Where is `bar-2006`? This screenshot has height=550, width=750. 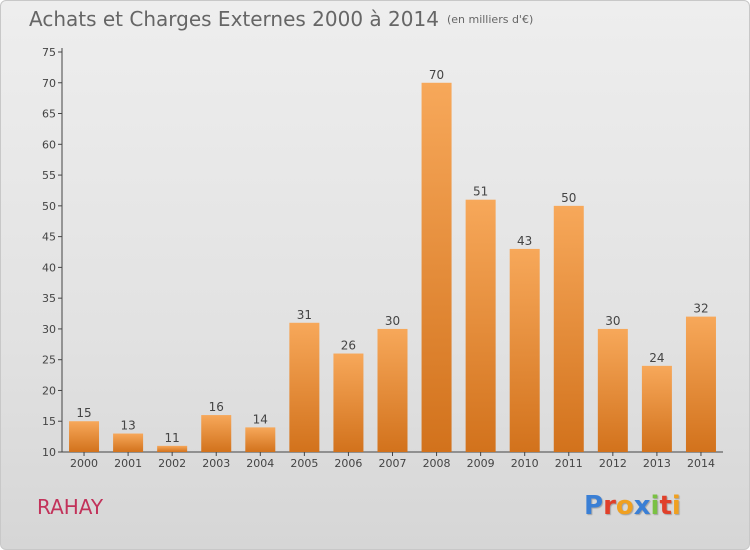
bar-2006 is located at coordinates (348, 402).